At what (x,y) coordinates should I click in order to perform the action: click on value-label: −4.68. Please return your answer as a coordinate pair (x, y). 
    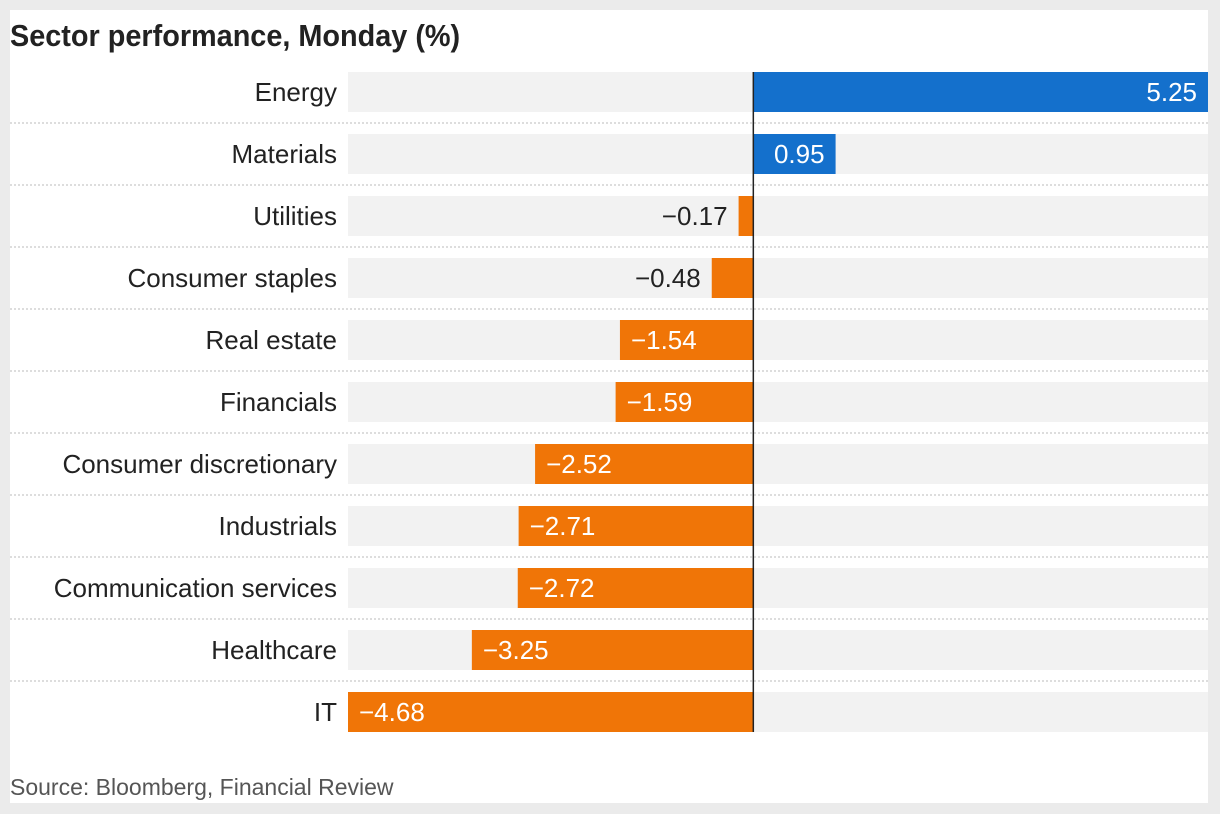
    Looking at the image, I should click on (392, 712).